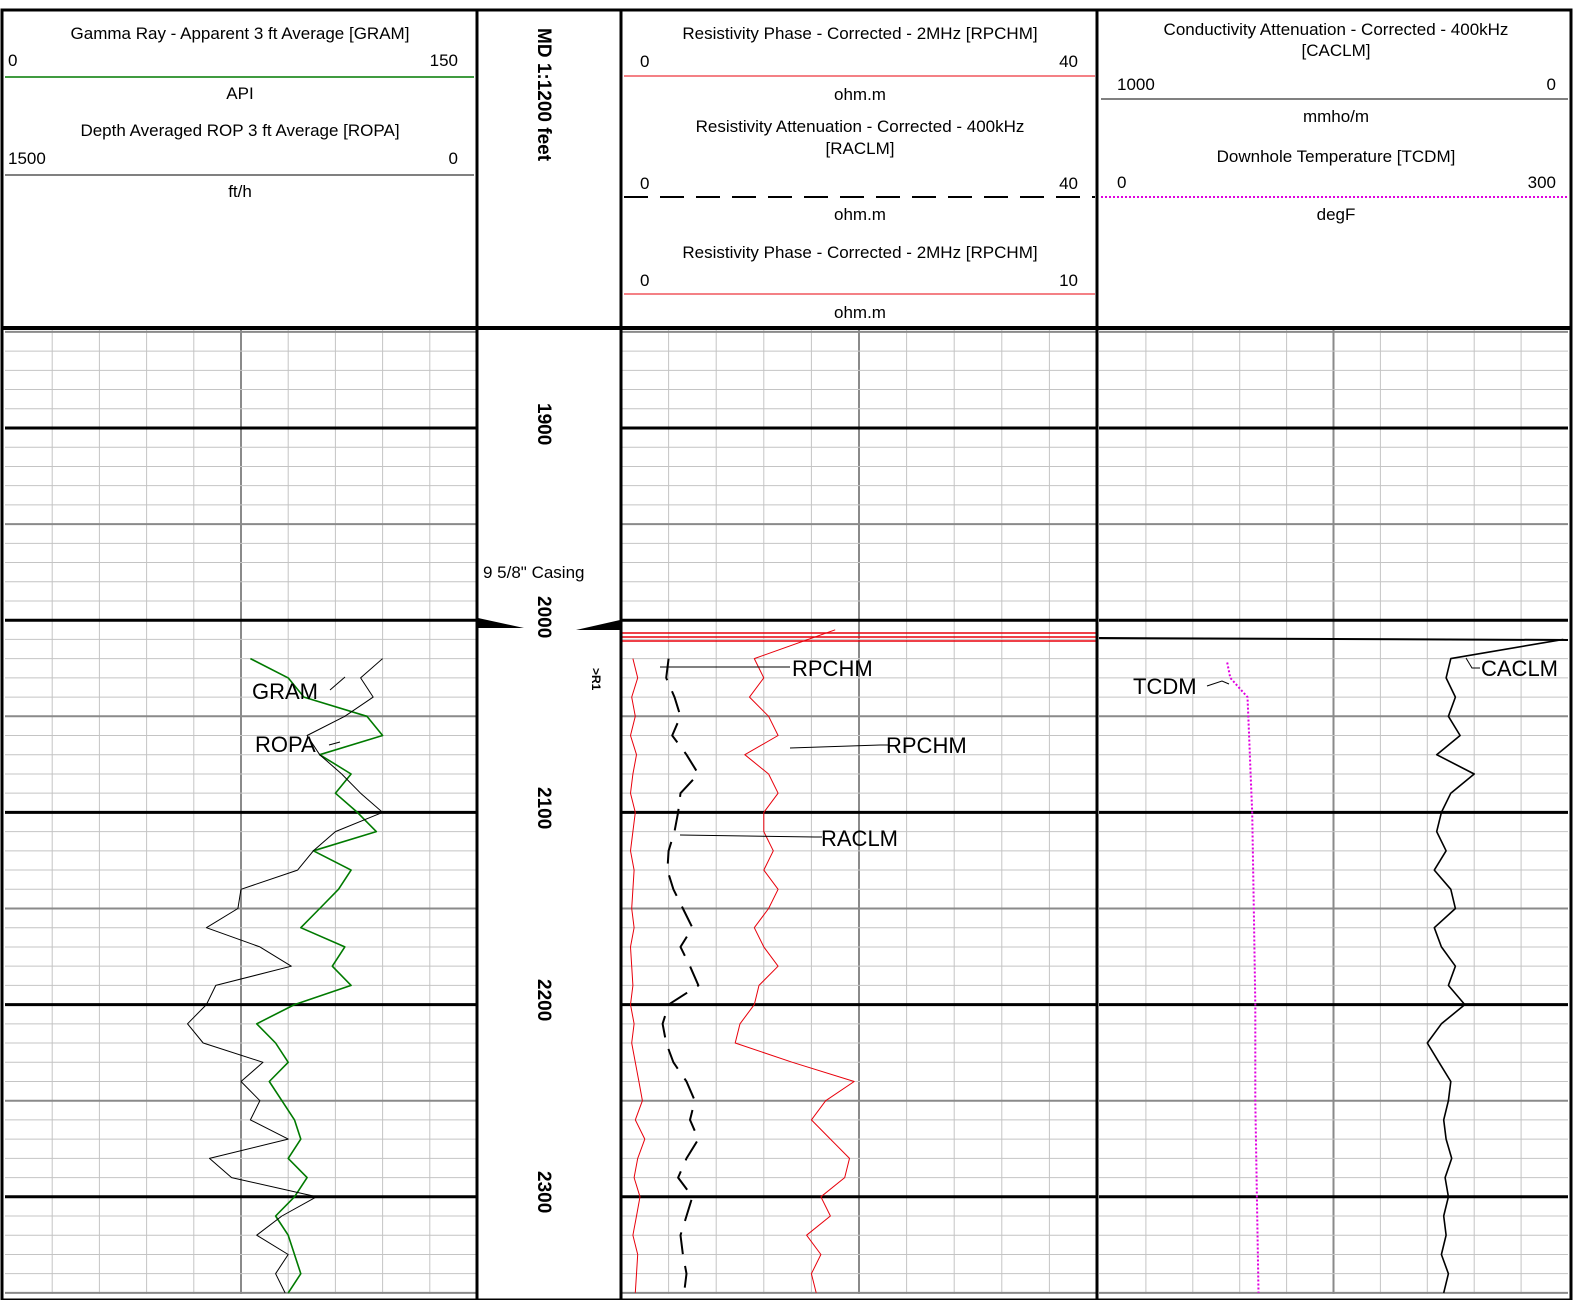  What do you see at coordinates (501, 623) in the screenshot?
I see `casing-shoe-left-icon` at bounding box center [501, 623].